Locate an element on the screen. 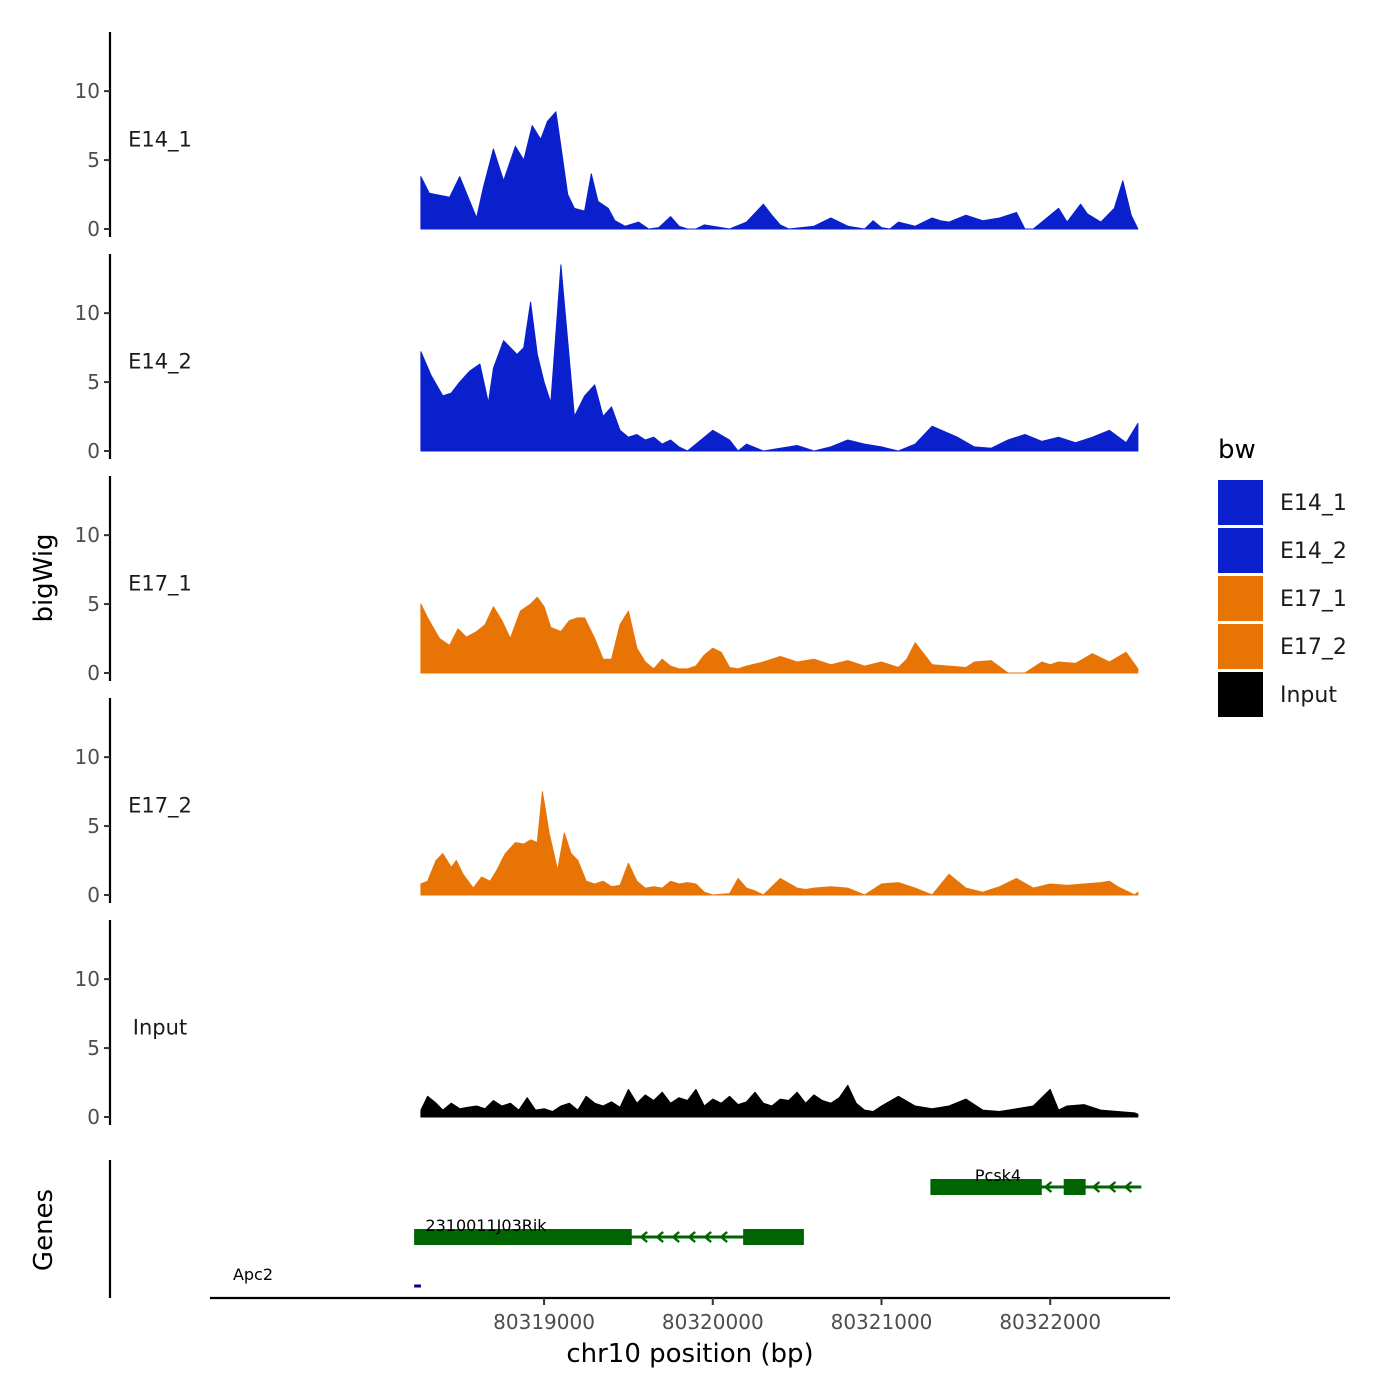 This screenshot has height=1400, width=1400. track-label: E14_2 is located at coordinates (160, 361).